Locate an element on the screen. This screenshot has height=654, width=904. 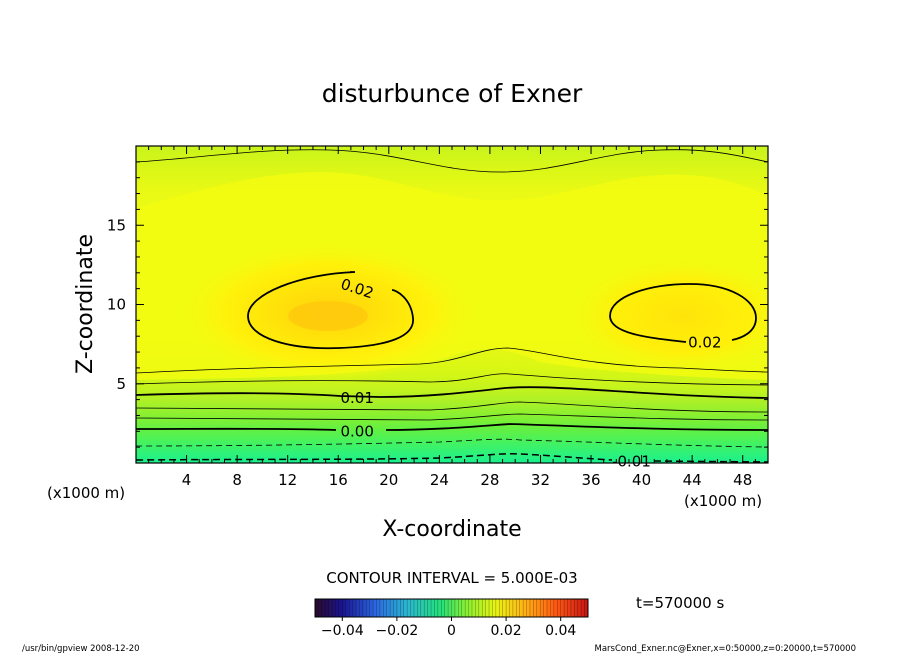
contour-label: 0.01 is located at coordinates (356, 398).